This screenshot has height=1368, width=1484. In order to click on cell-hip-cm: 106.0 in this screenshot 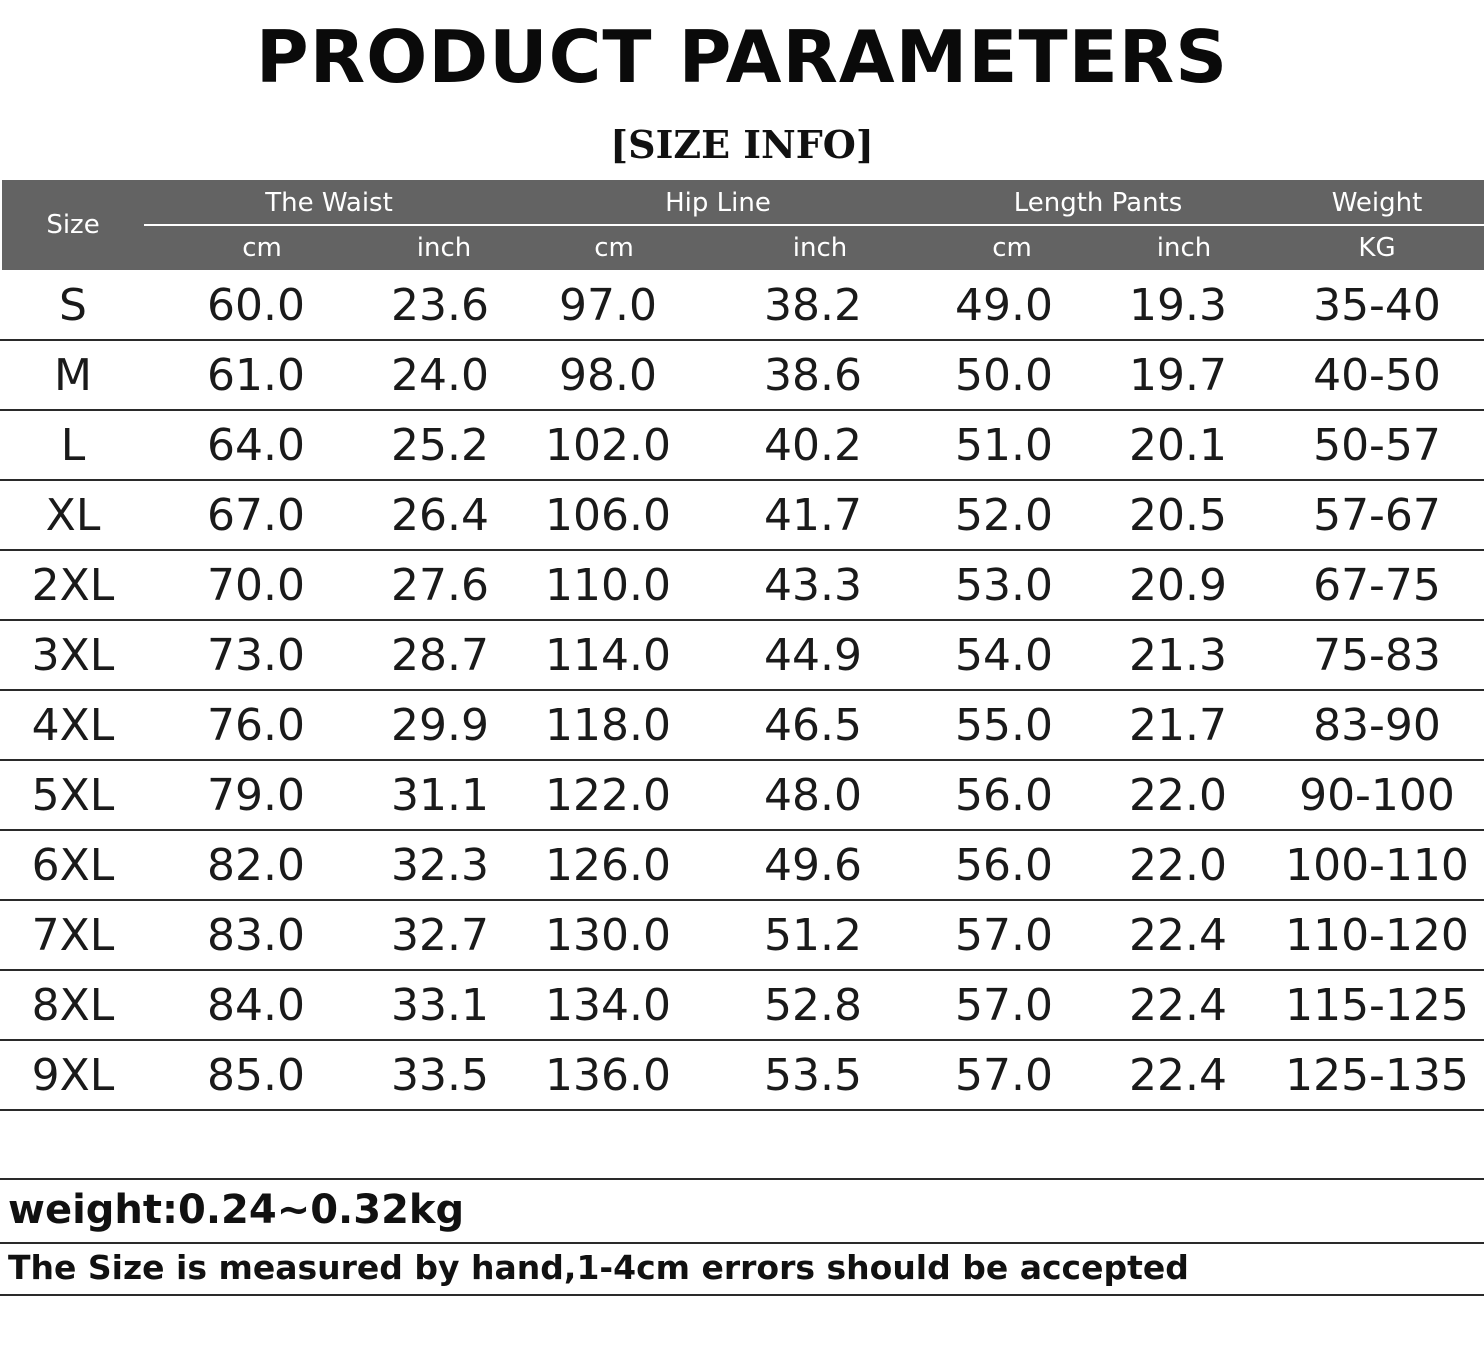, I will do `click(608, 515)`.